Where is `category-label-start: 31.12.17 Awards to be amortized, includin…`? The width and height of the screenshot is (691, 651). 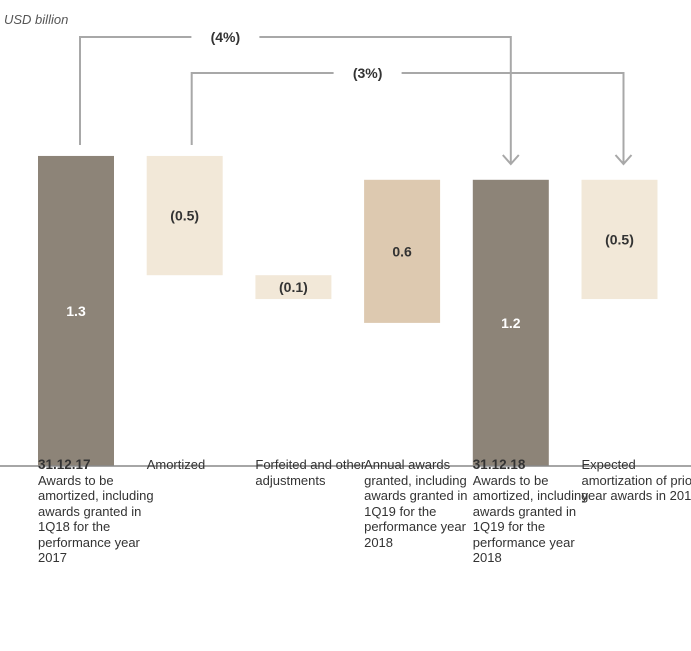
category-label-start: 31.12.17 Awards to be amortized, includin… is located at coordinates (98, 511).